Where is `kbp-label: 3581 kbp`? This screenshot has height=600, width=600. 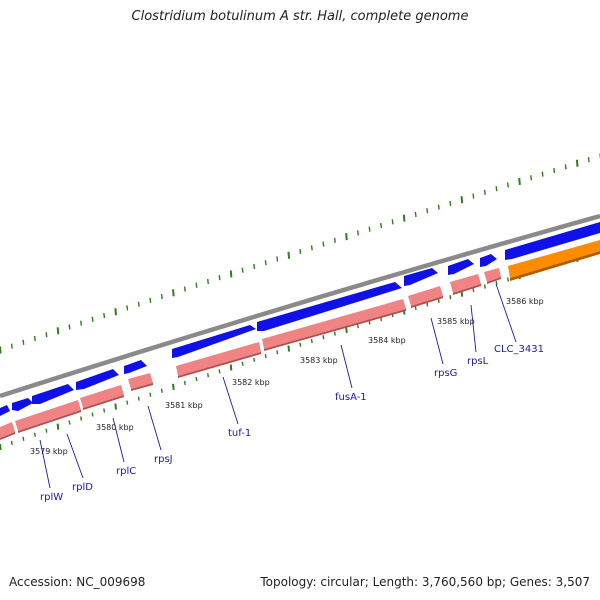 kbp-label: 3581 kbp is located at coordinates (184, 405).